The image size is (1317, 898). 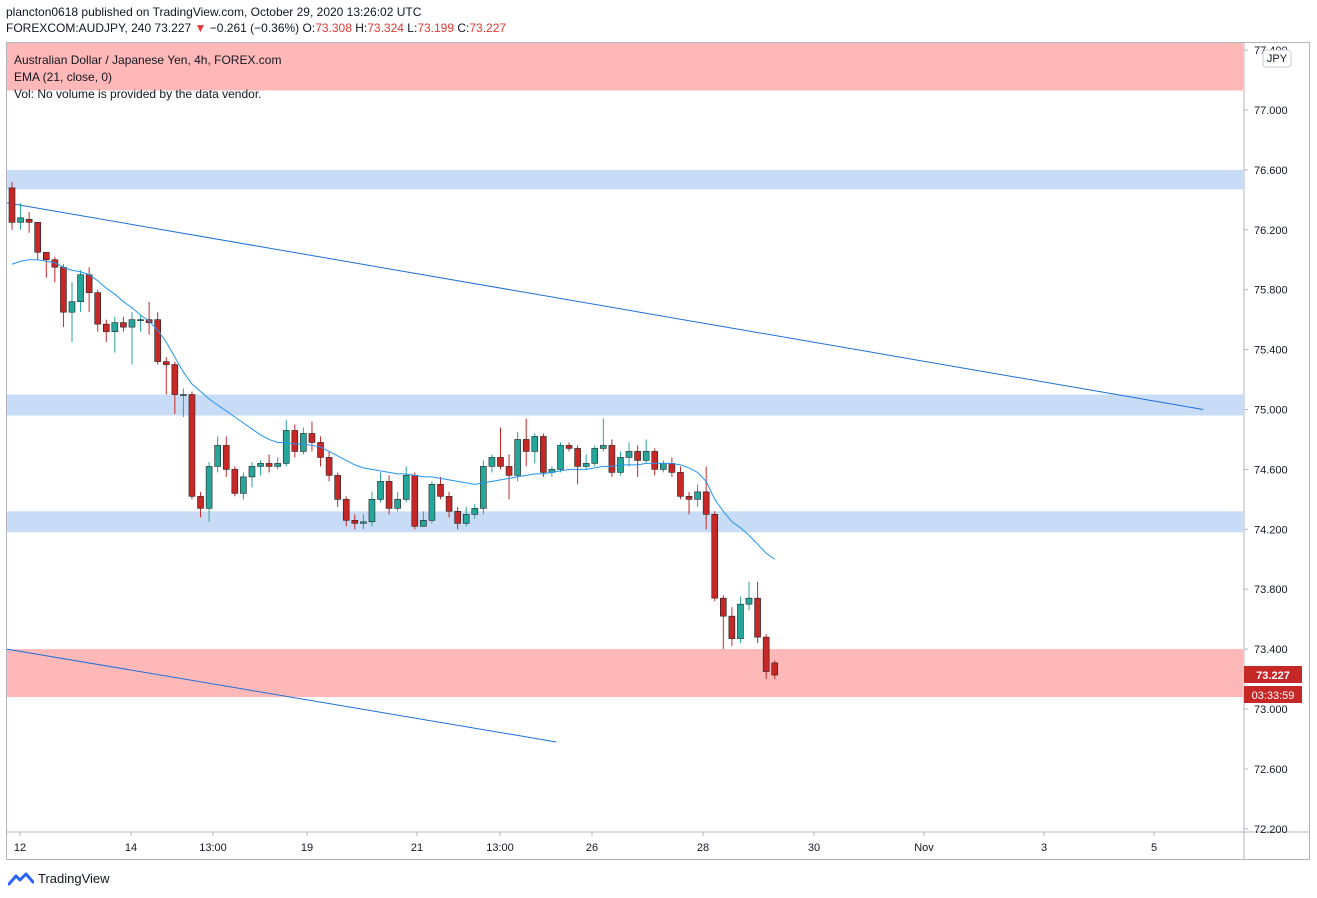 I want to click on x-tick-label: 21, so click(x=417, y=848).